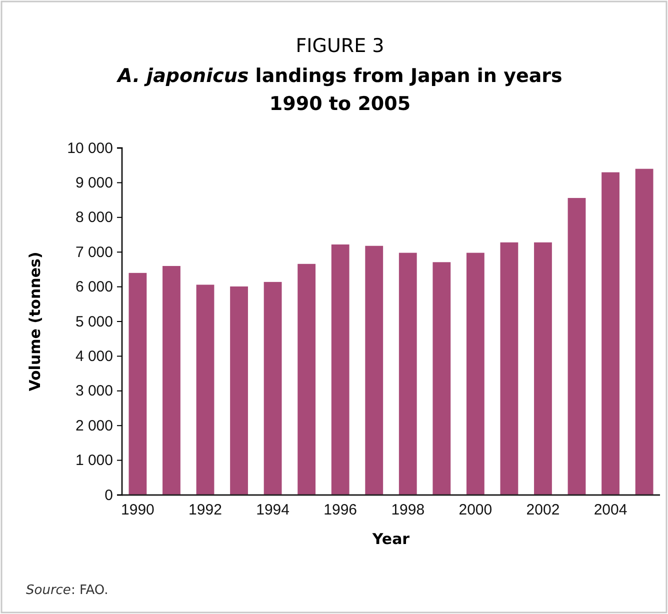 The height and width of the screenshot is (614, 668). What do you see at coordinates (543, 510) in the screenshot?
I see `x-tick-label: 2002` at bounding box center [543, 510].